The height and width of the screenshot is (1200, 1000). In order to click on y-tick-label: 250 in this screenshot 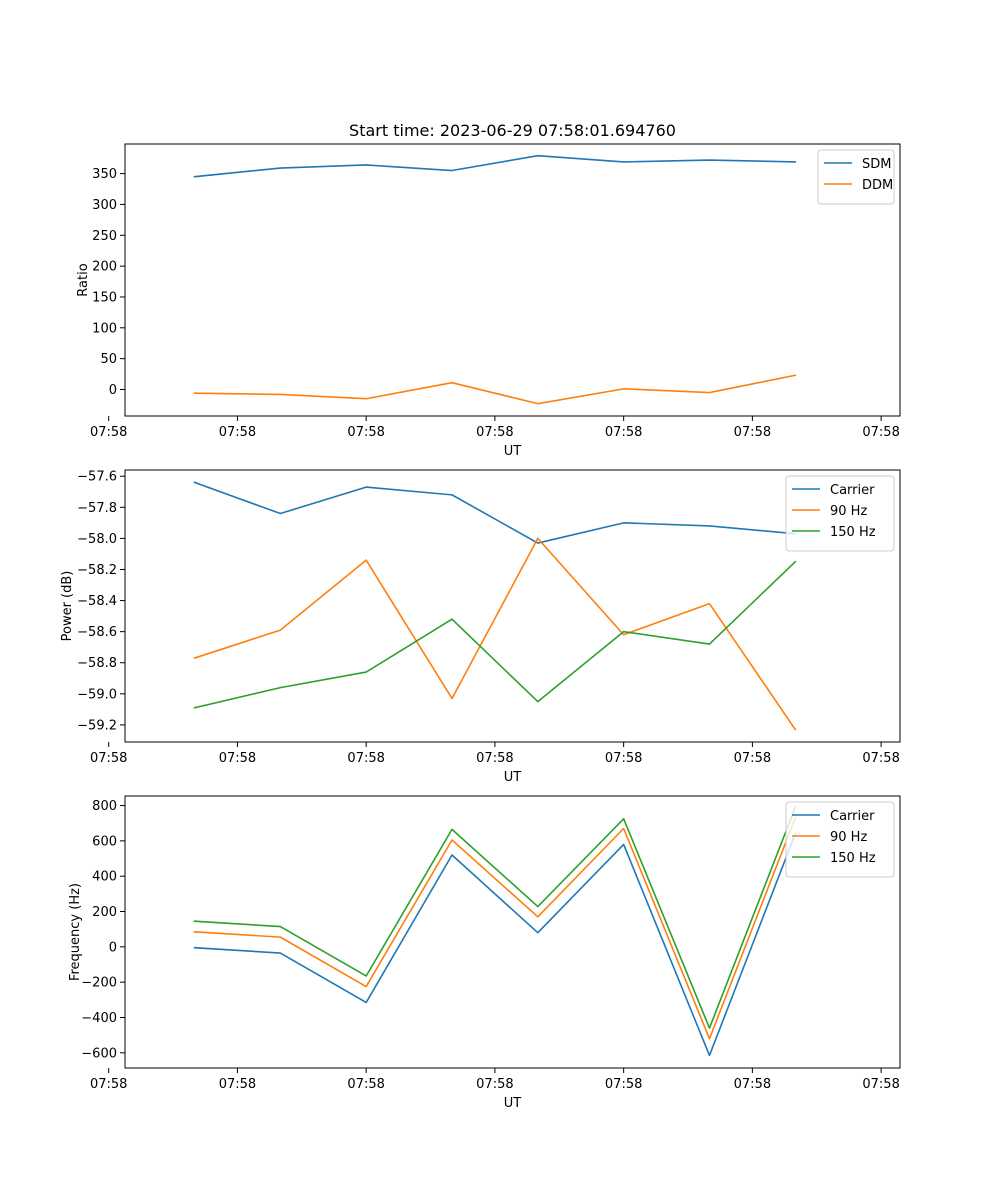, I will do `click(104, 236)`.